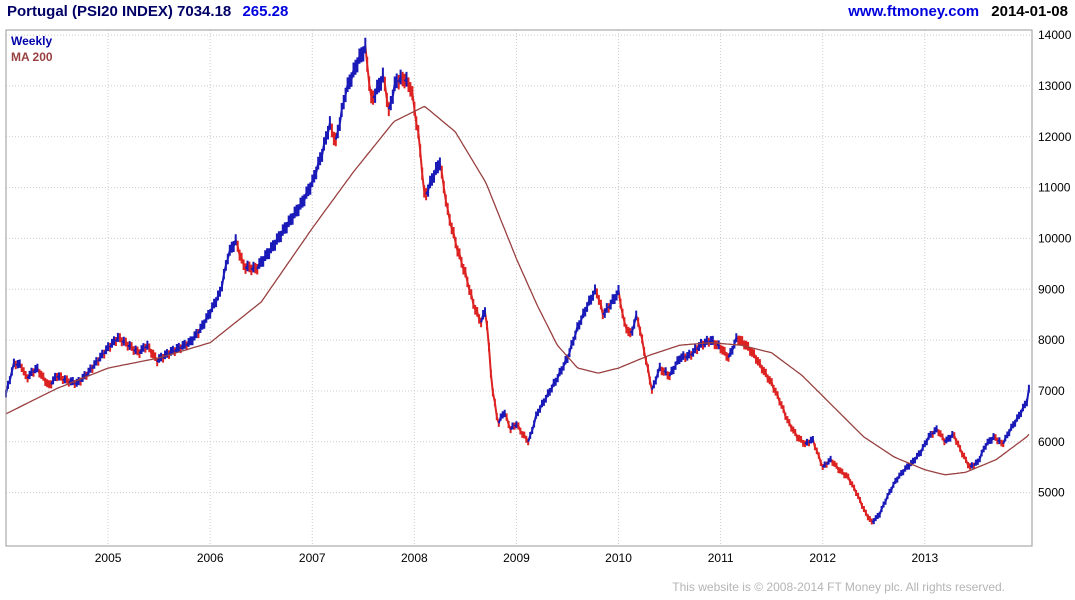 The height and width of the screenshot is (600, 1075). What do you see at coordinates (312, 558) in the screenshot?
I see `svg-text: 2007` at bounding box center [312, 558].